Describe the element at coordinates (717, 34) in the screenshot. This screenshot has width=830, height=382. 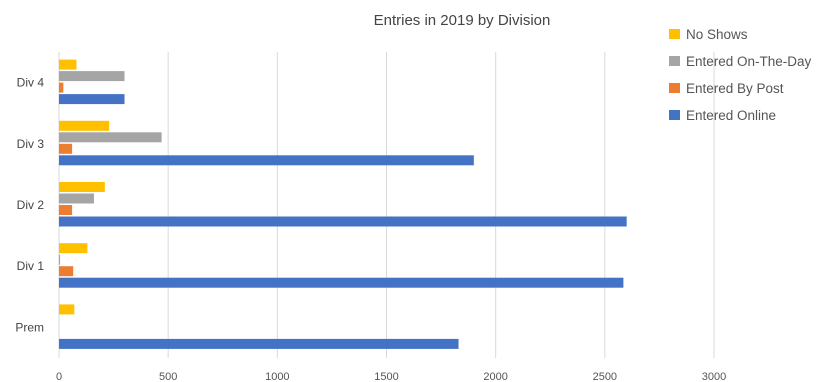
I see `legend-label-no-shows: No Shows` at that location.